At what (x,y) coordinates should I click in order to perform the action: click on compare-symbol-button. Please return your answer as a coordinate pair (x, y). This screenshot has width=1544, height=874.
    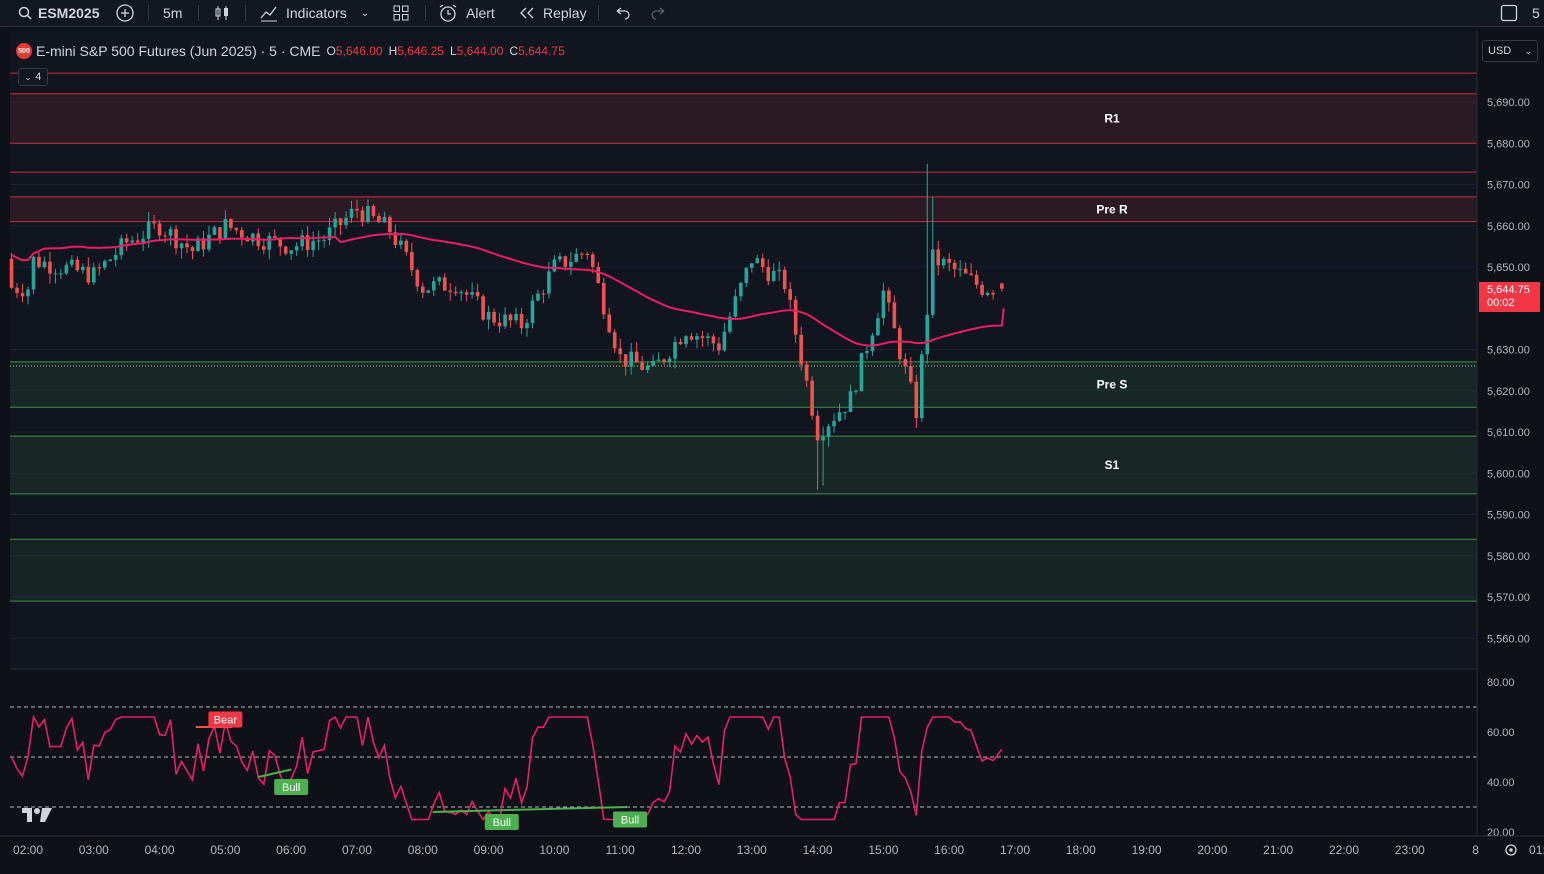
    Looking at the image, I should click on (125, 13).